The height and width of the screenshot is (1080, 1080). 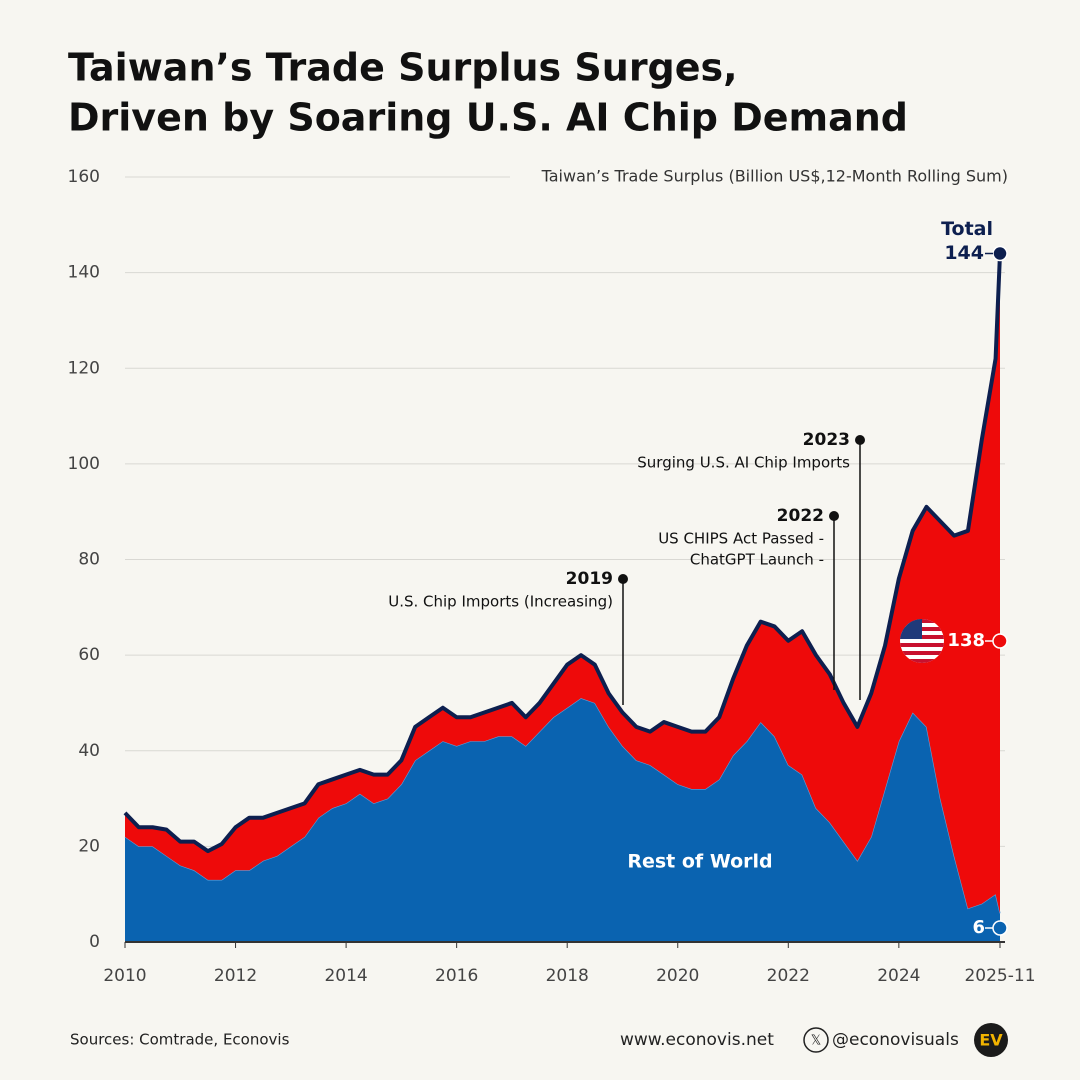 I want to click on sources: Sources: Comtrade, Econovis, so click(x=180, y=1040).